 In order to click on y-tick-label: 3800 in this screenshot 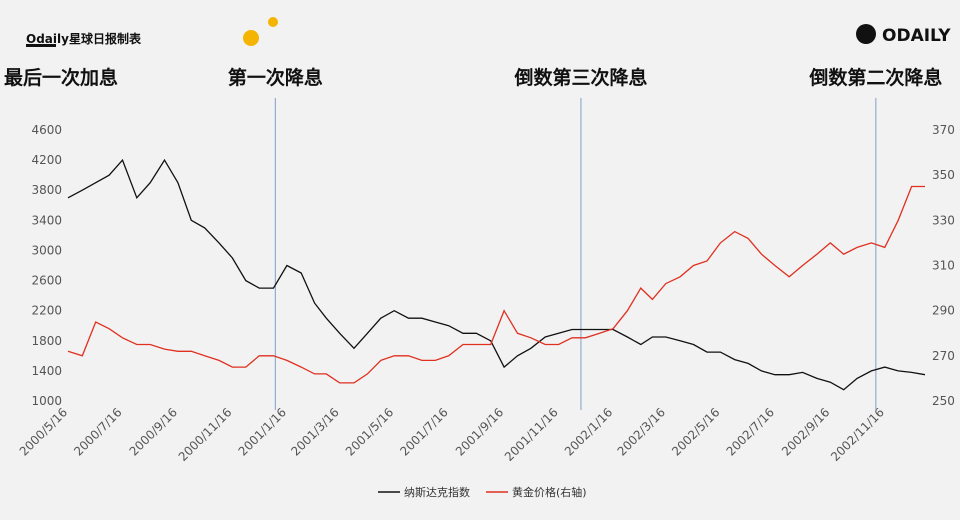, I will do `click(46, 190)`.